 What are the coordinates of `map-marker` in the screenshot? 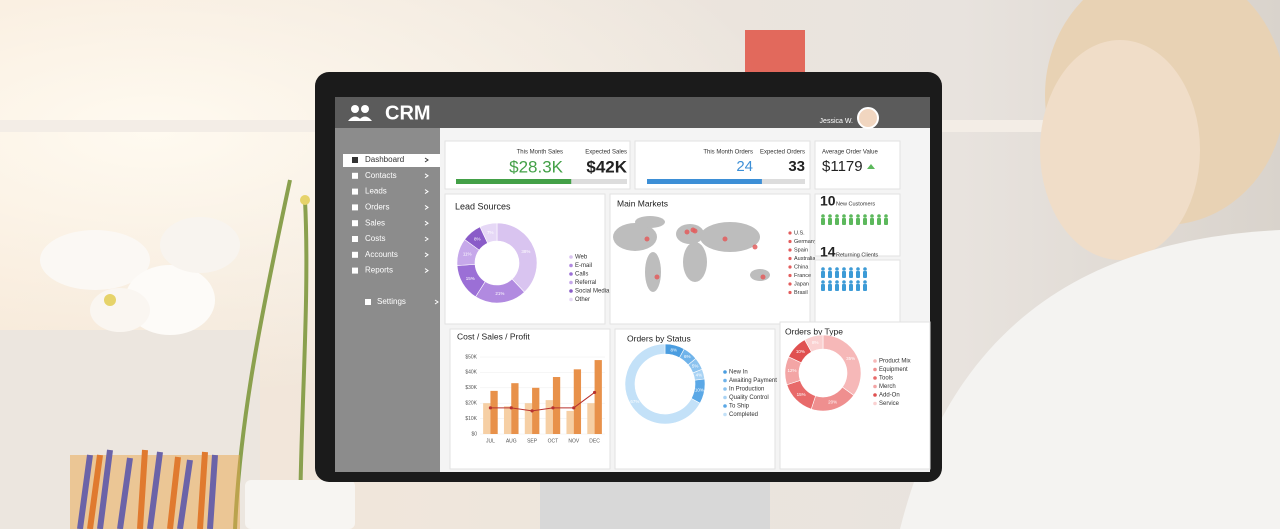 It's located at (725, 239).